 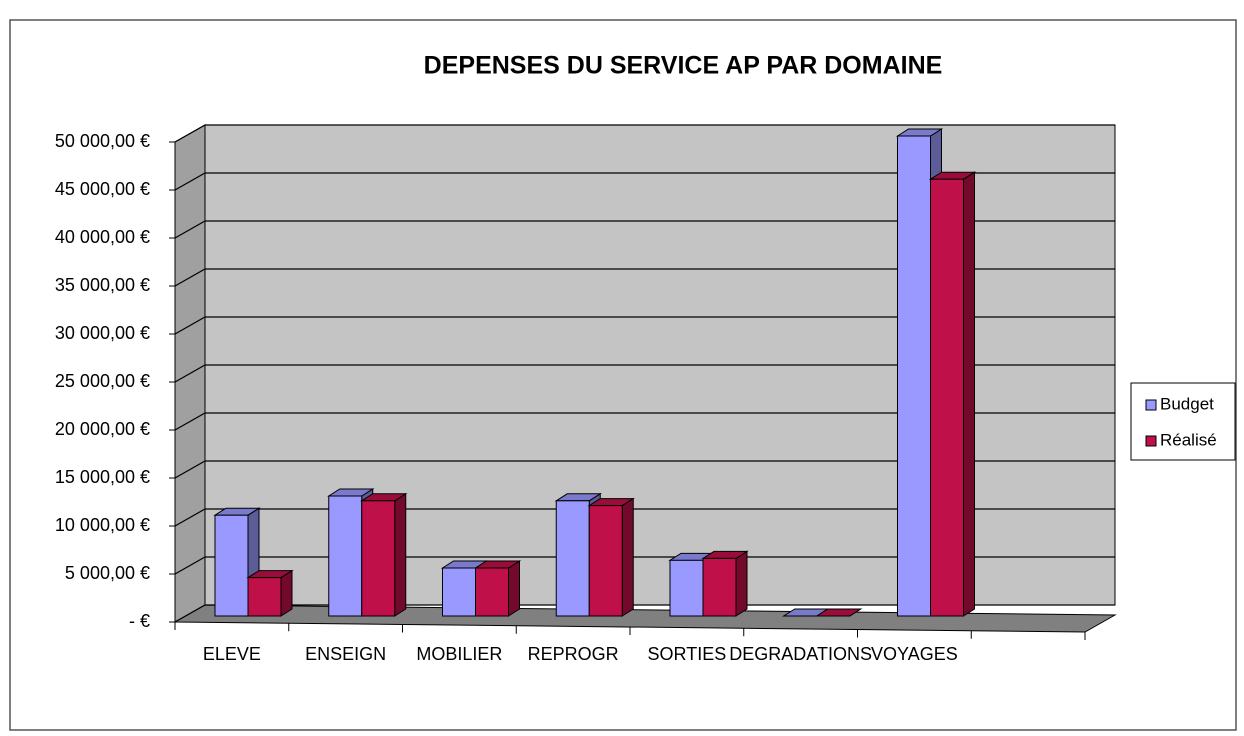 I want to click on y-tick-label: 40 000,00 €, so click(x=102, y=237).